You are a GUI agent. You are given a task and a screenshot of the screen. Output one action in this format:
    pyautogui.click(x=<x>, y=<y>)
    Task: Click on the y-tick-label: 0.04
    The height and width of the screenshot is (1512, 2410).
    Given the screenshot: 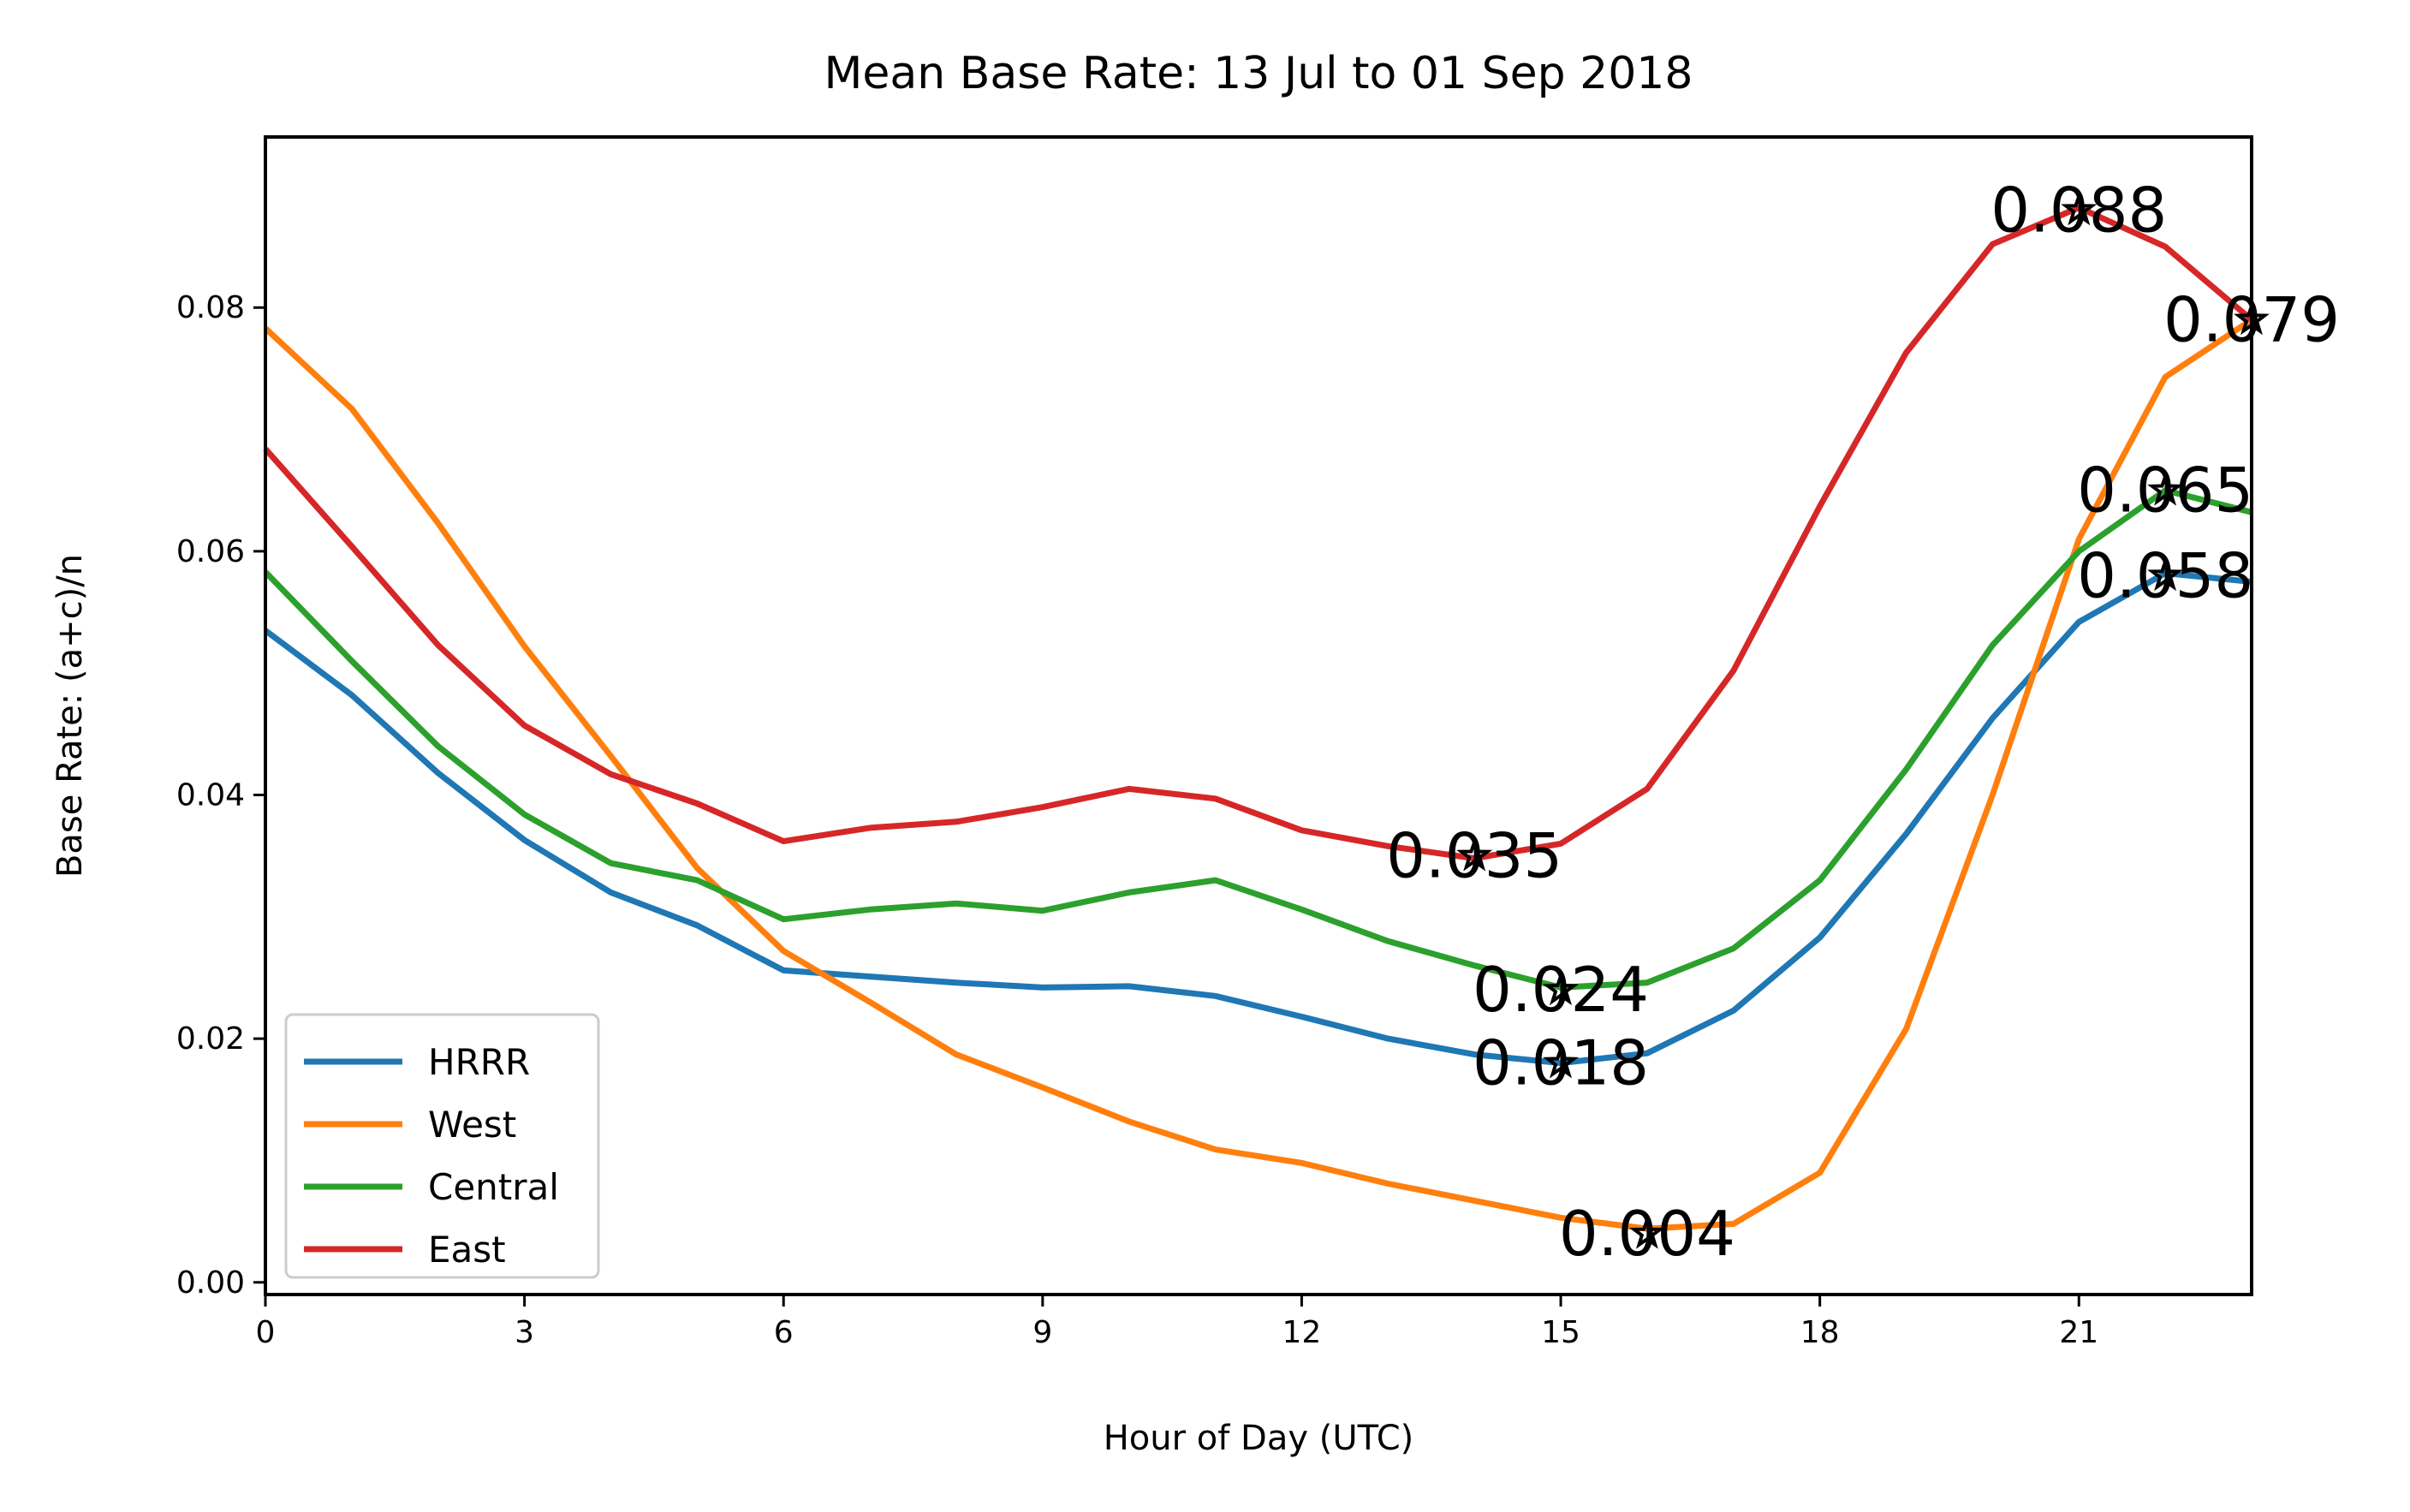 What is the action you would take?
    pyautogui.click(x=211, y=795)
    